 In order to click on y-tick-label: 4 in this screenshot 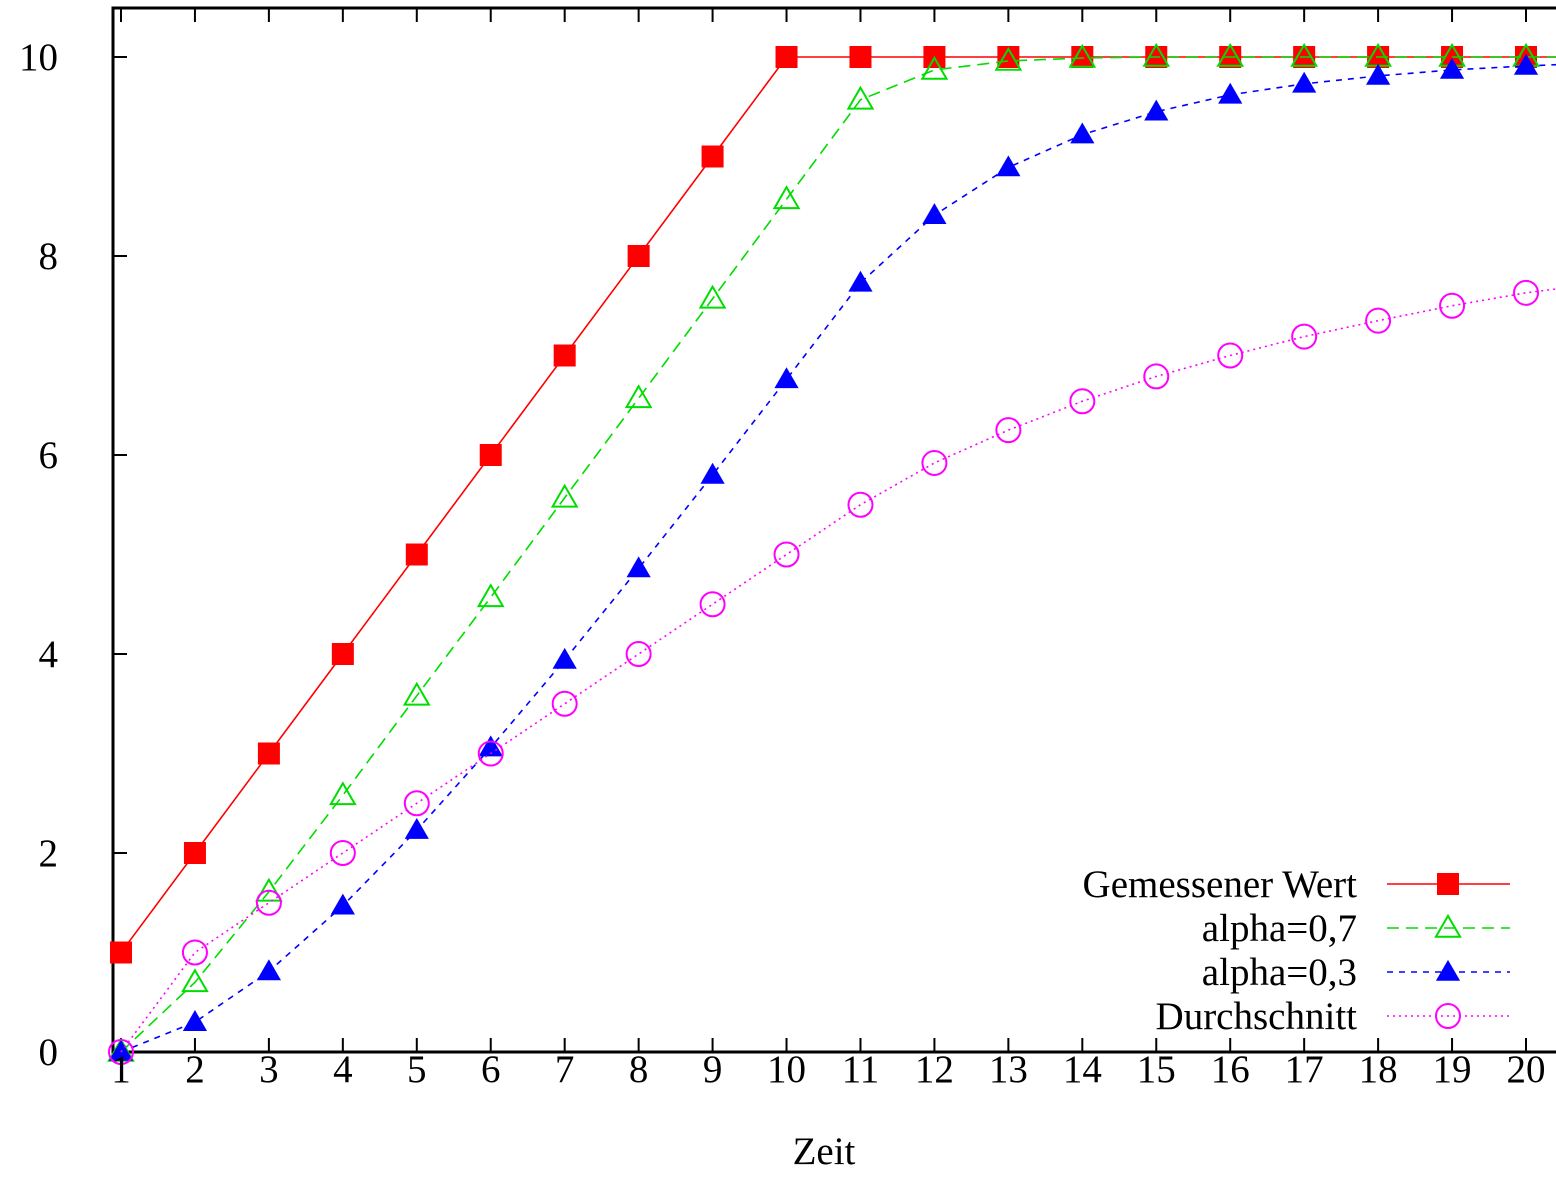, I will do `click(49, 654)`.